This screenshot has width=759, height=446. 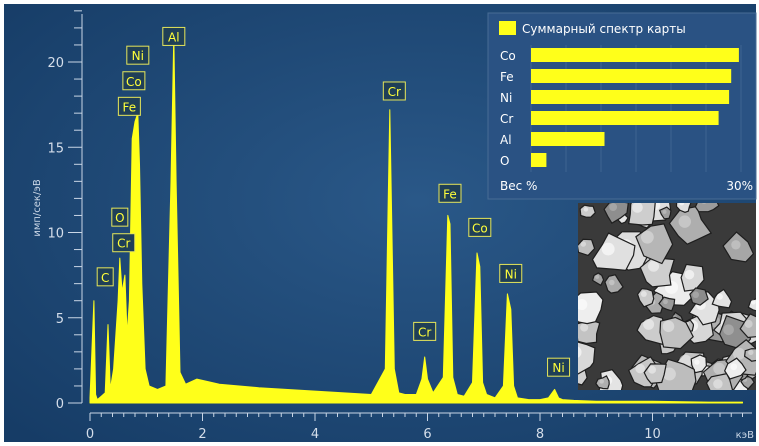 I want to click on inset-panel, so click(x=622, y=106).